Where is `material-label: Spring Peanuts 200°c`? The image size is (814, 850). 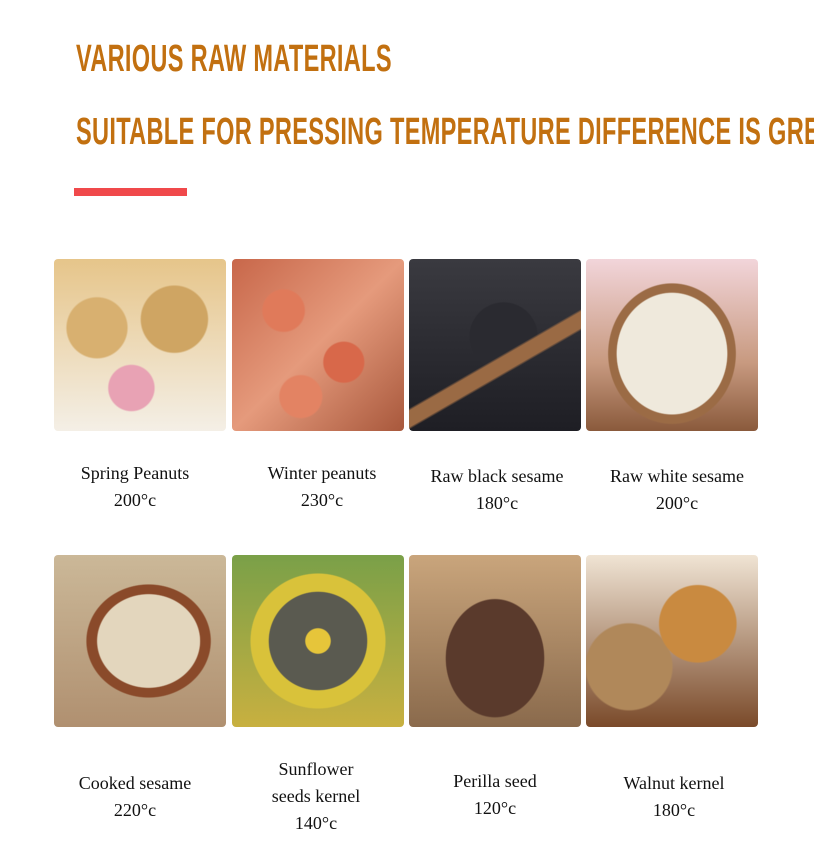 material-label: Spring Peanuts 200°c is located at coordinates (135, 487).